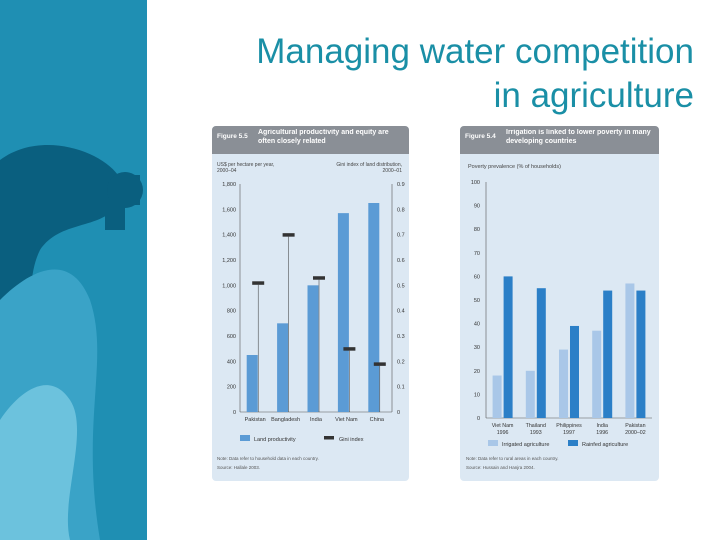  Describe the element at coordinates (401, 388) in the screenshot. I see `right-tick-label: 0.1` at that location.